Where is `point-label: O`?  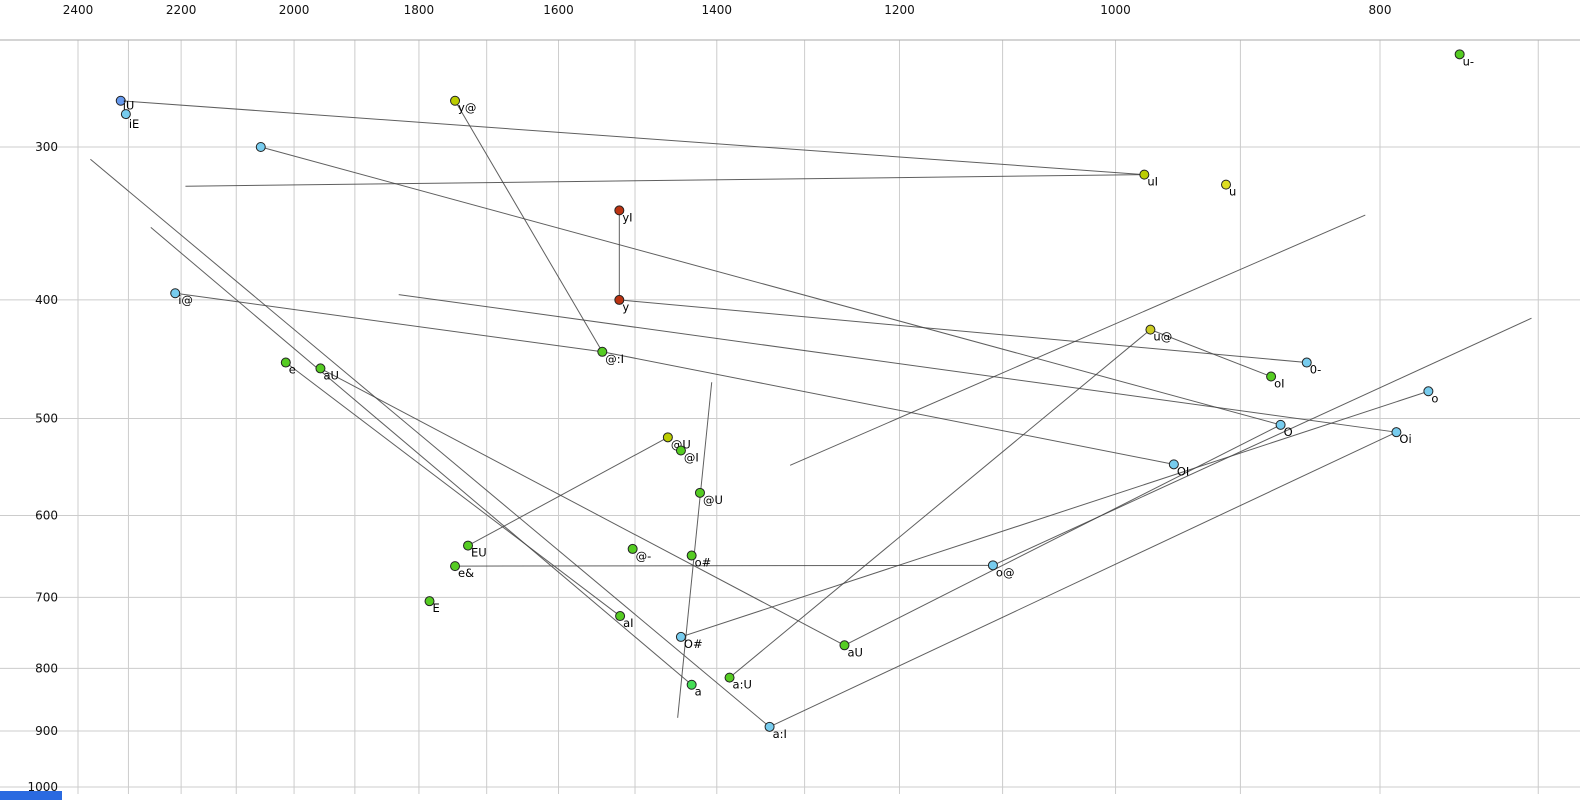
point-label: O is located at coordinates (1288, 432).